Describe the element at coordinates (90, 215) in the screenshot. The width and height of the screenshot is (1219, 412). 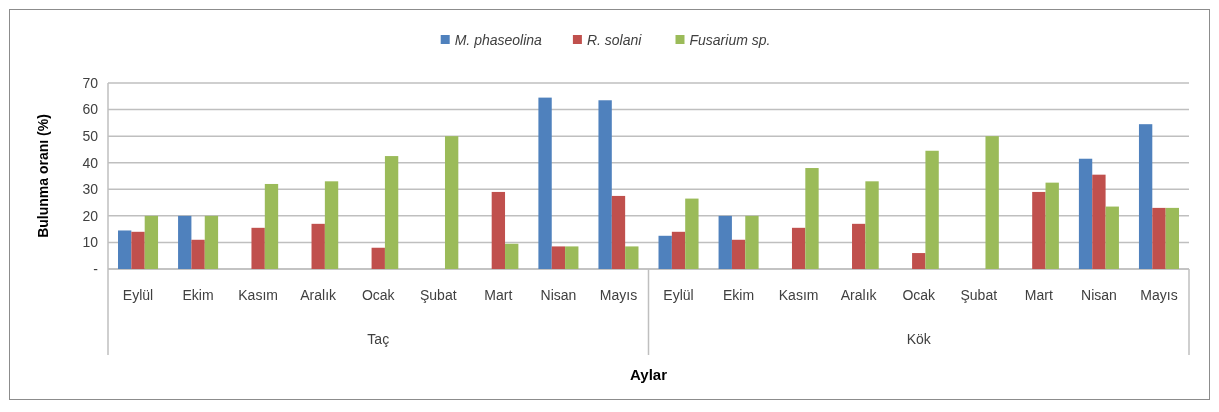
I see `y-tick-label: 20` at that location.